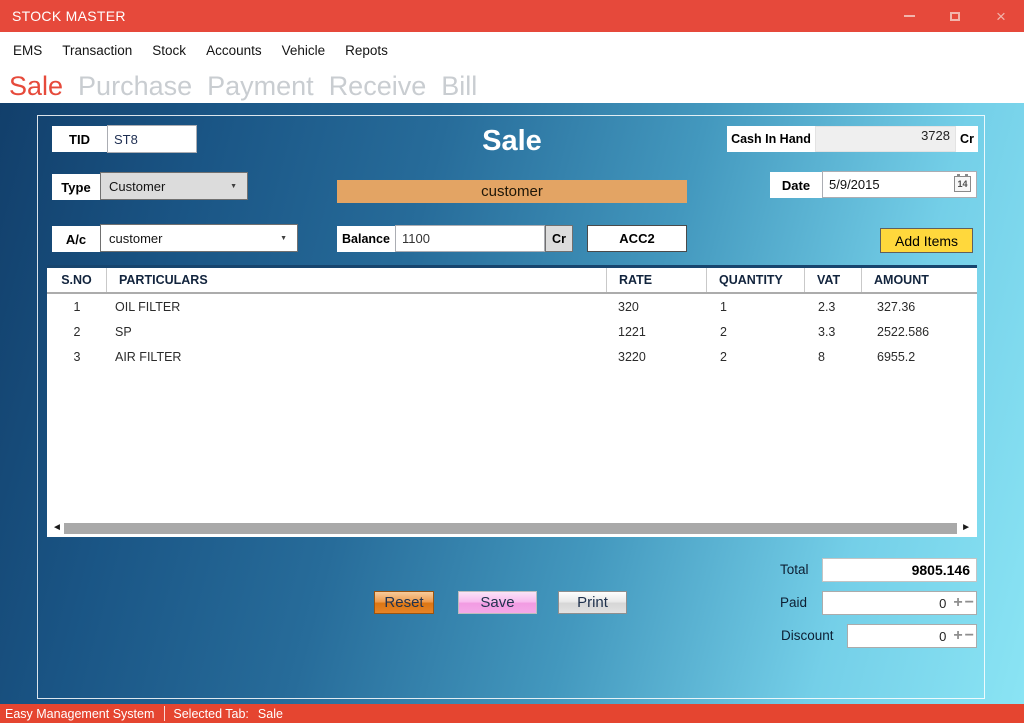 The image size is (1024, 723). Describe the element at coordinates (723, 306) in the screenshot. I see `cell-quantity: 1` at that location.